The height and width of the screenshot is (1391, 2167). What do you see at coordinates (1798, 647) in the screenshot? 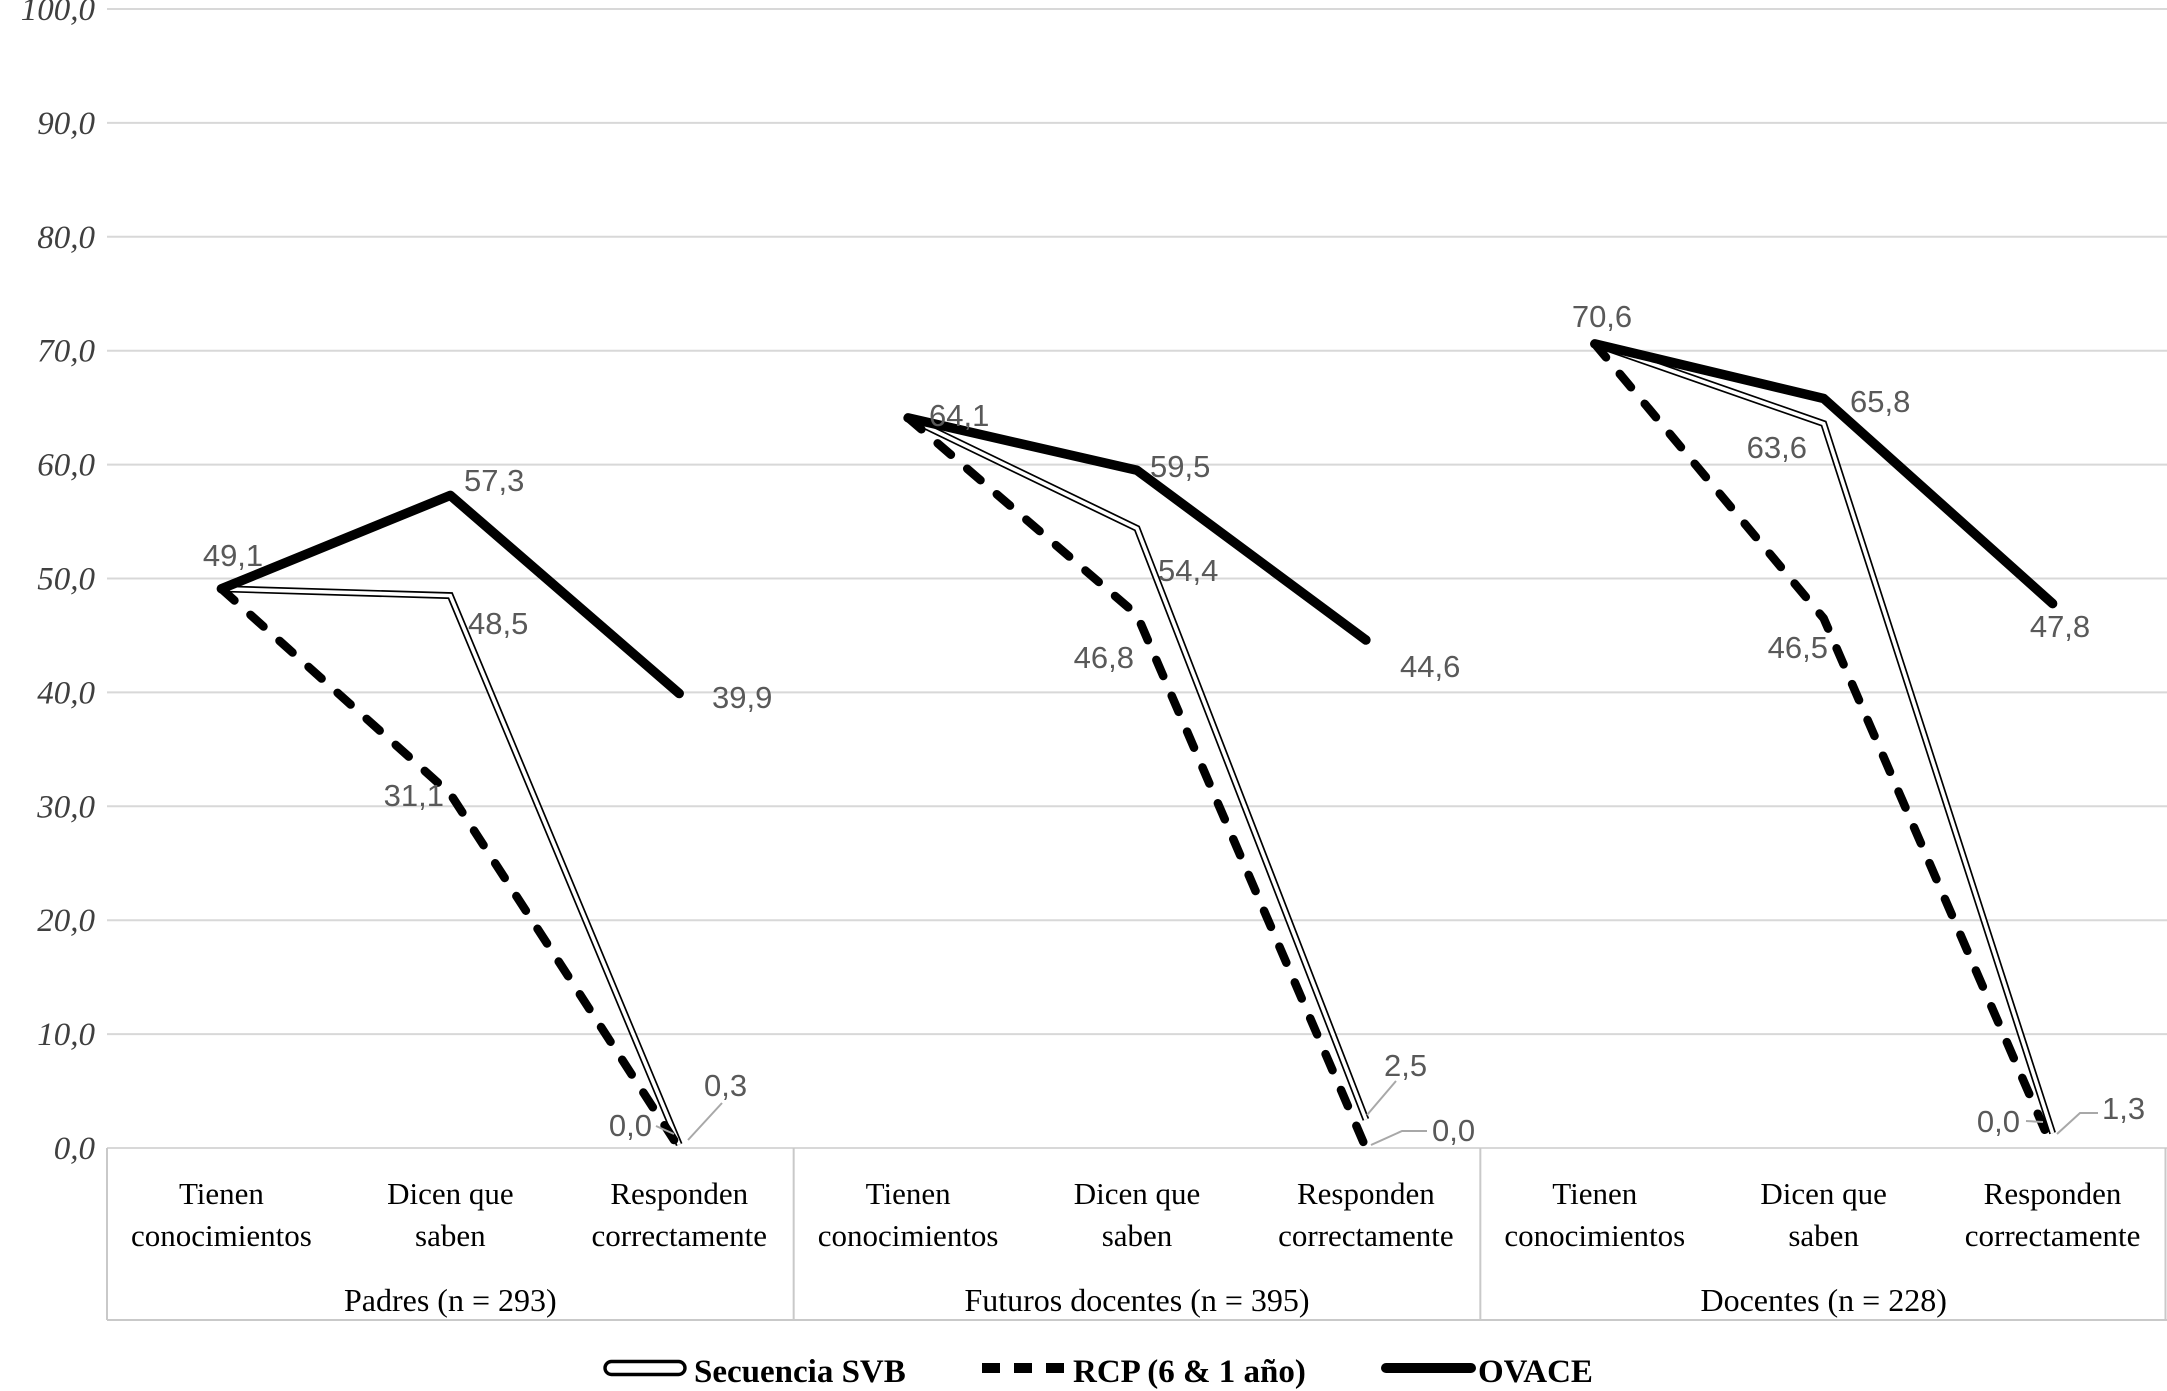
I see `data-label: 46,5` at bounding box center [1798, 647].